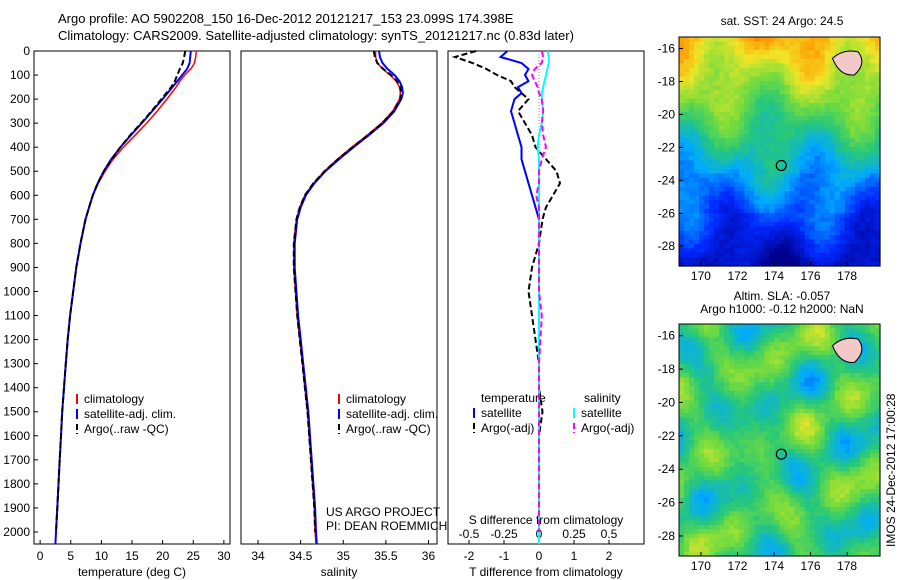 This screenshot has width=900, height=580. What do you see at coordinates (114, 399) in the screenshot?
I see `legend-climatology: climatology` at bounding box center [114, 399].